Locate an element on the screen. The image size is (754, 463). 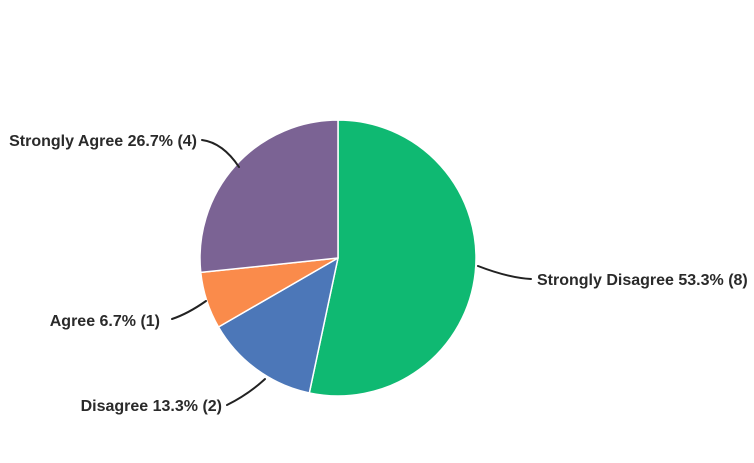
leader-line-strongly-disagree is located at coordinates (504, 272).